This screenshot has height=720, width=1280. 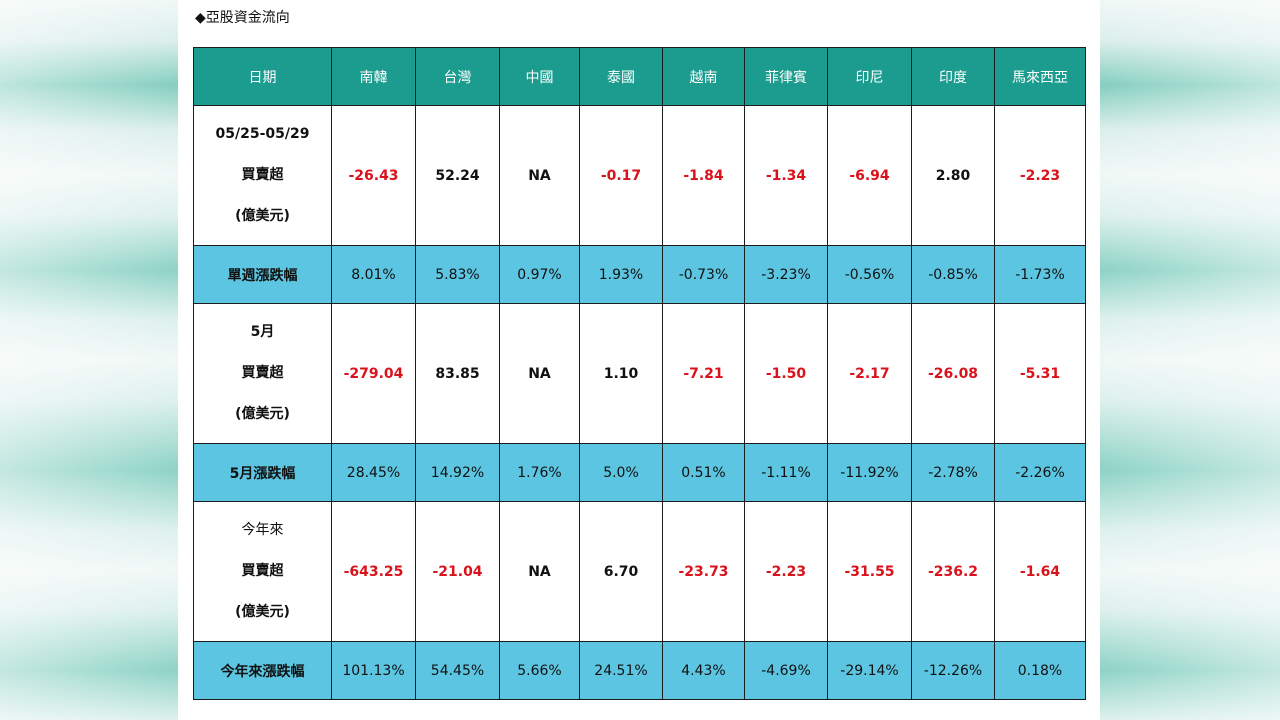 I want to click on table-cell: -6.94, so click(x=869, y=175).